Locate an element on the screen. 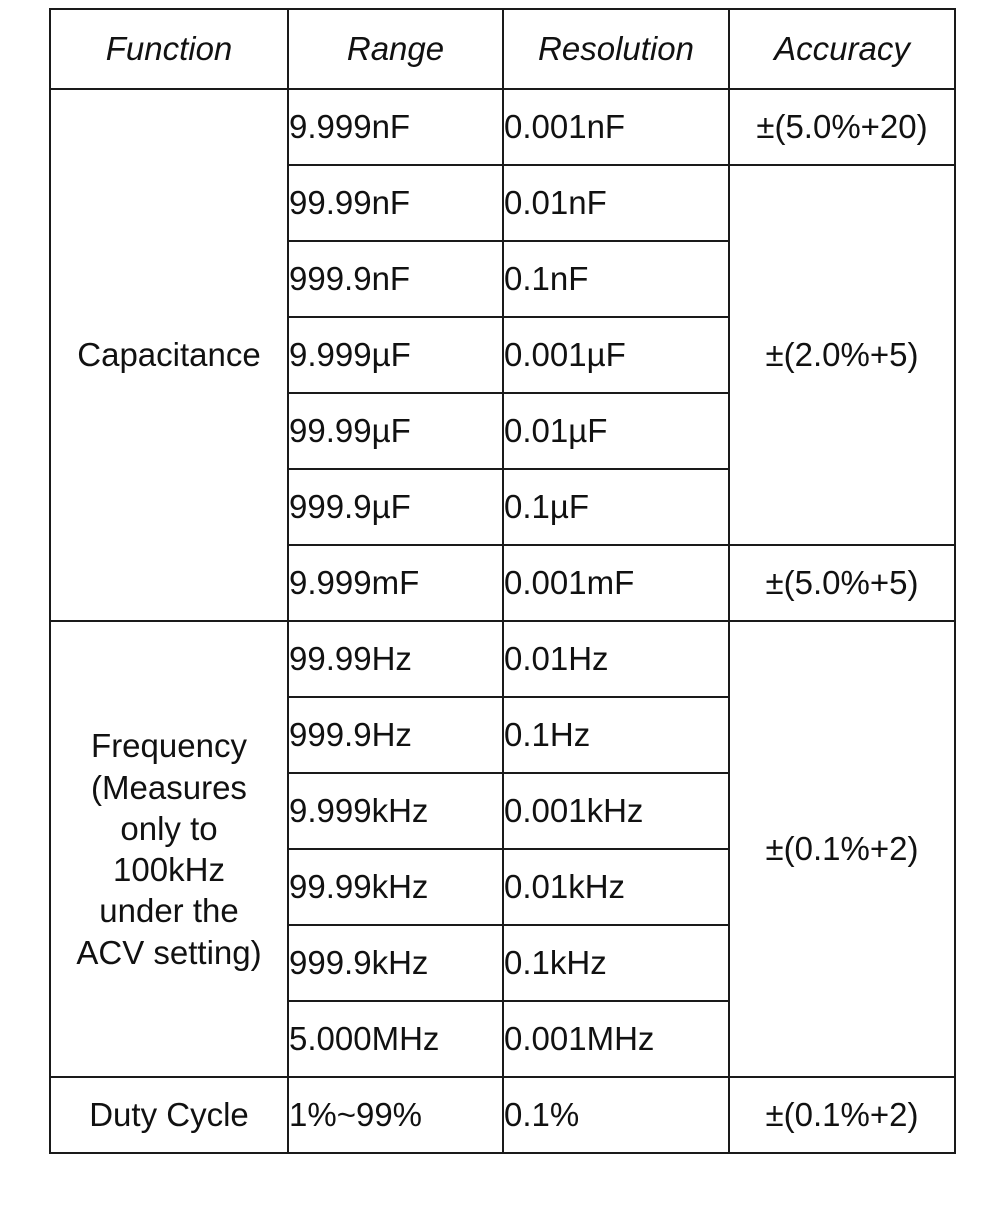 This screenshot has width=1000, height=1221. resolution-cell: 0.1% is located at coordinates (616, 1115).